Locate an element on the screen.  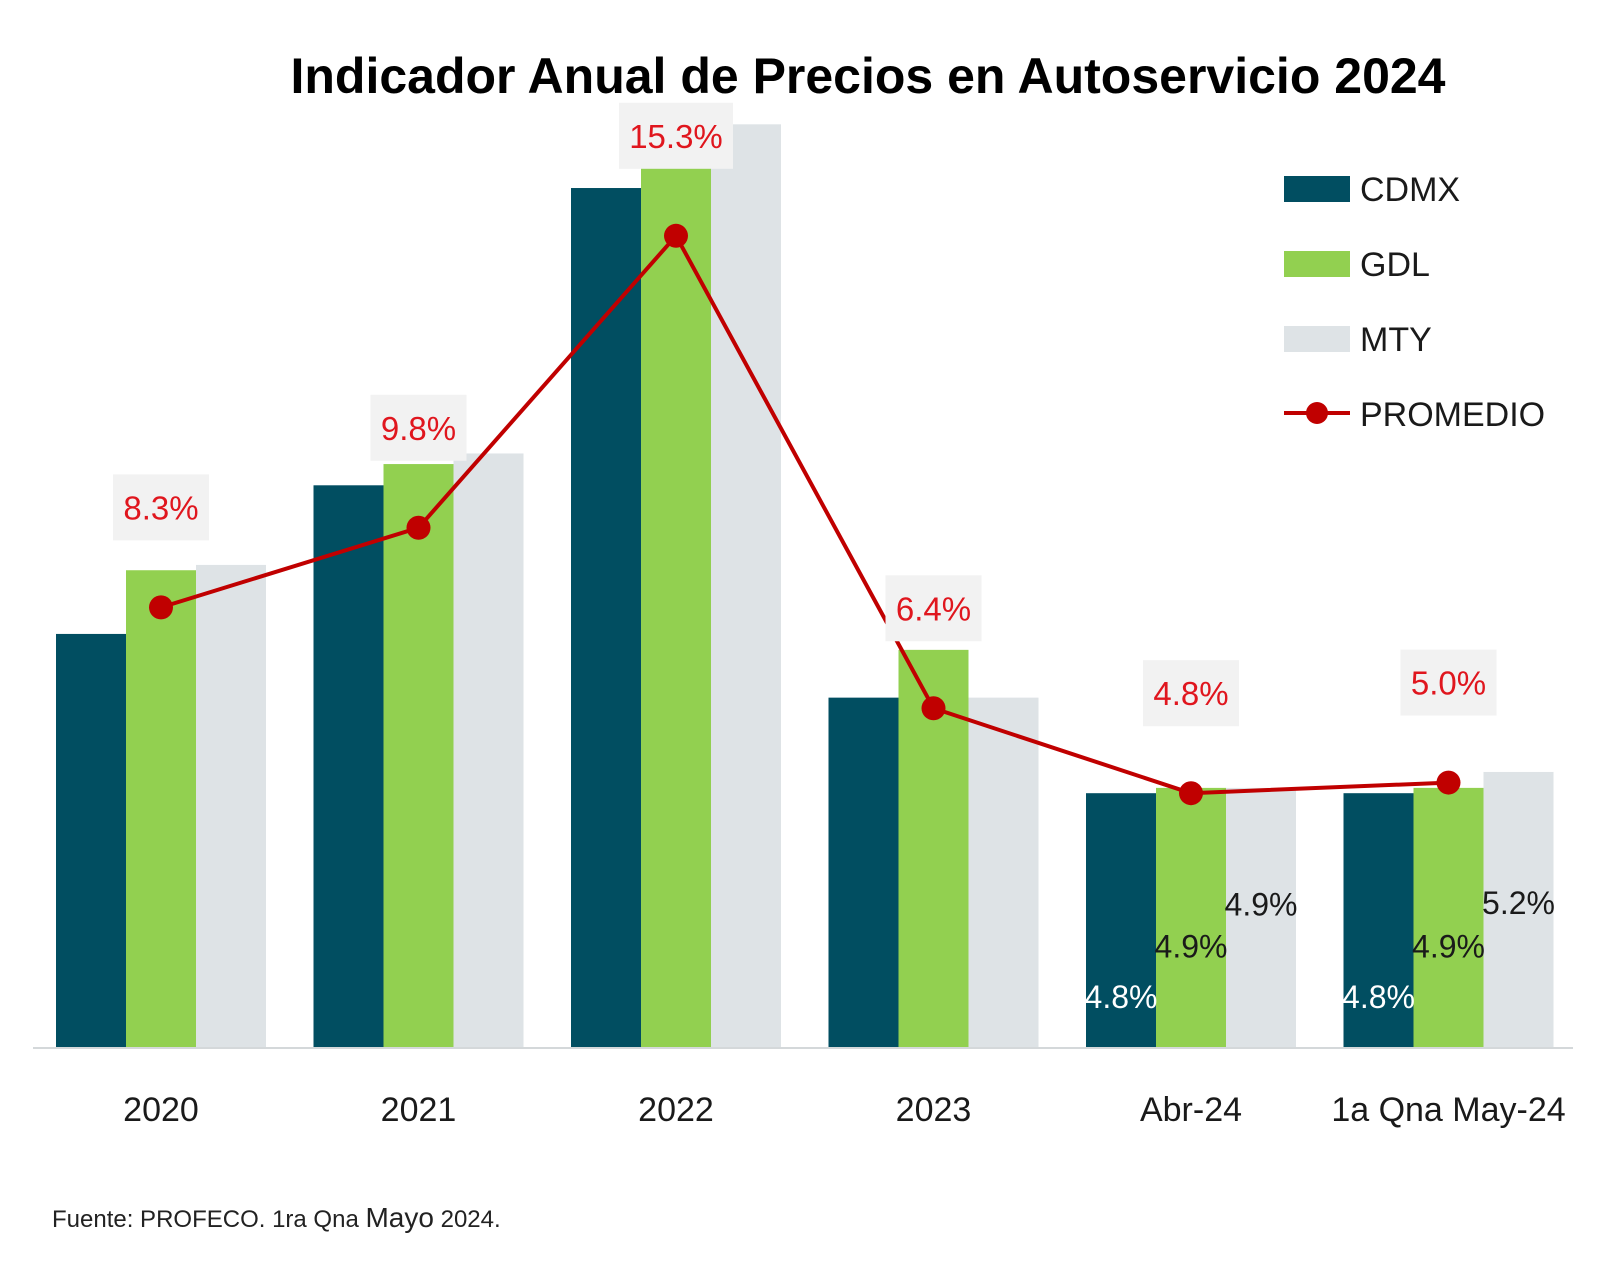
value-label-cdmx-5: 4.8% is located at coordinates (1378, 997).